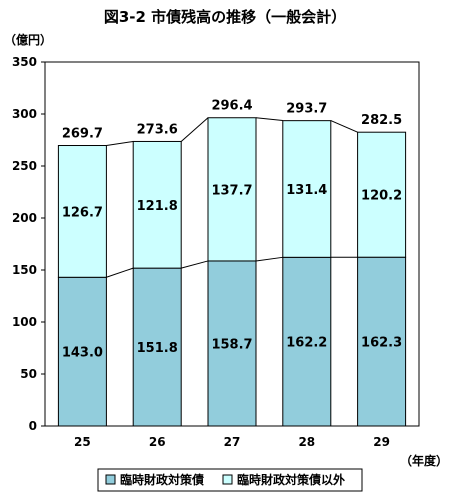  Describe the element at coordinates (28, 39) in the screenshot. I see `y-axis-unit: （億円）` at that location.